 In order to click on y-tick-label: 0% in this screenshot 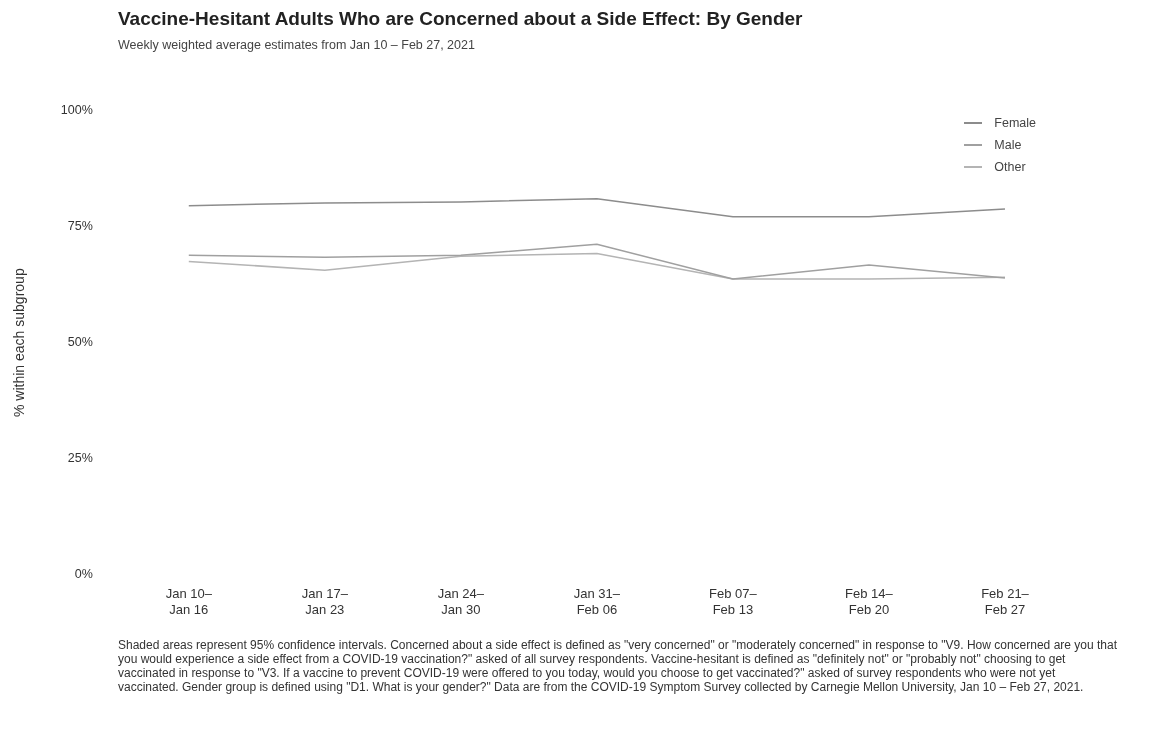, I will do `click(83, 574)`.